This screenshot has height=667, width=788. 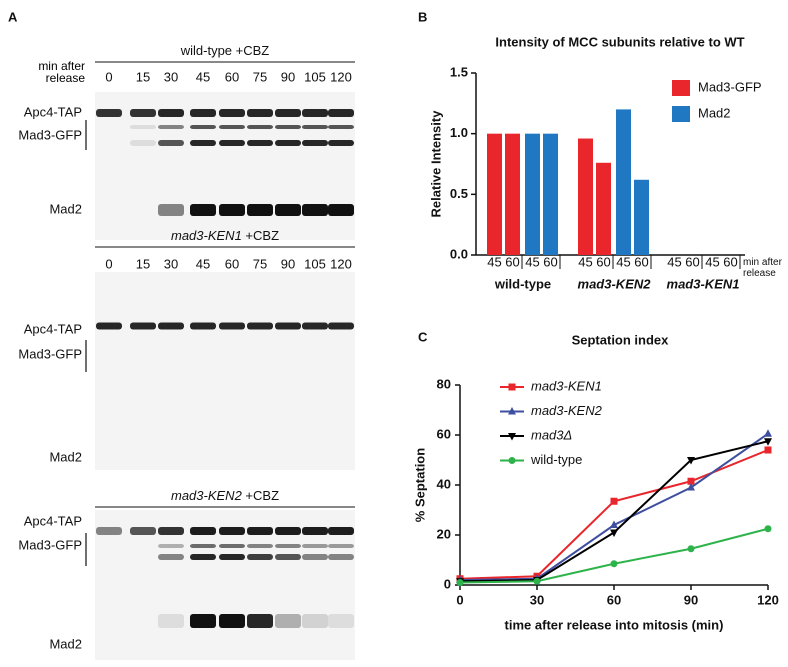 I want to click on x-tick-label: 120, so click(x=768, y=599).